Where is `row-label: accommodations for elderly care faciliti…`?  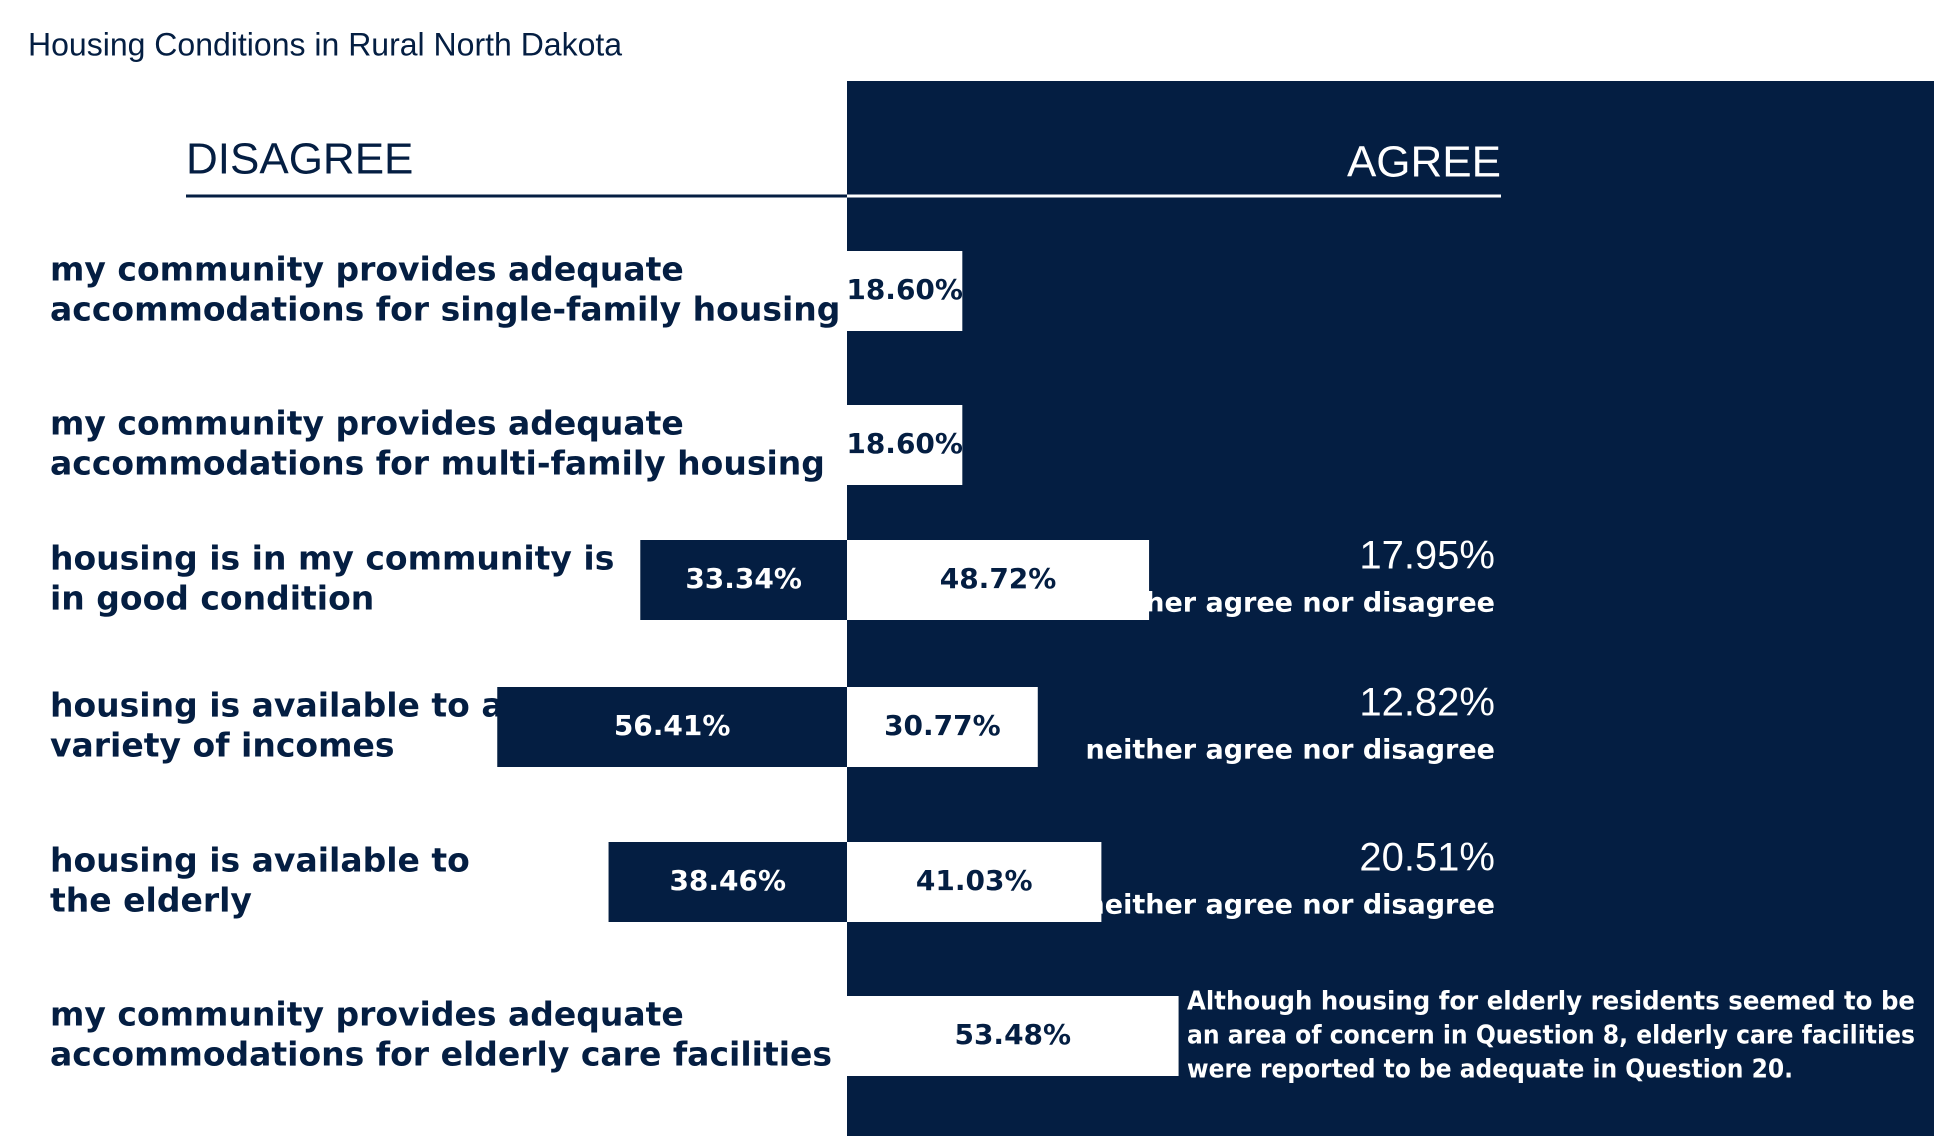
row-label: accommodations for elderly care faciliti… is located at coordinates (441, 1054).